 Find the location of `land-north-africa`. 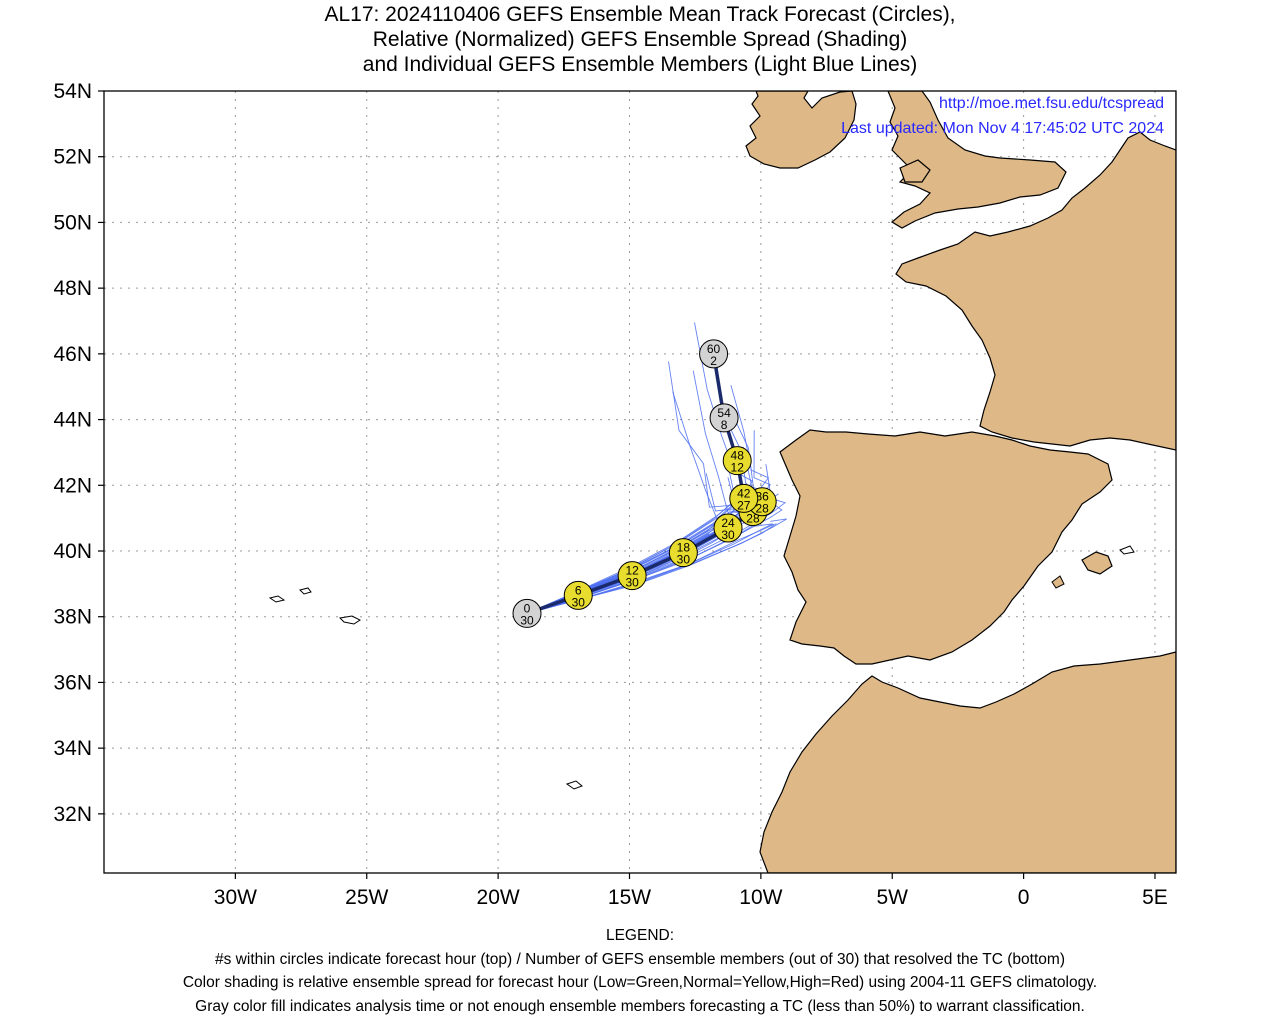

land-north-africa is located at coordinates (967, 762).